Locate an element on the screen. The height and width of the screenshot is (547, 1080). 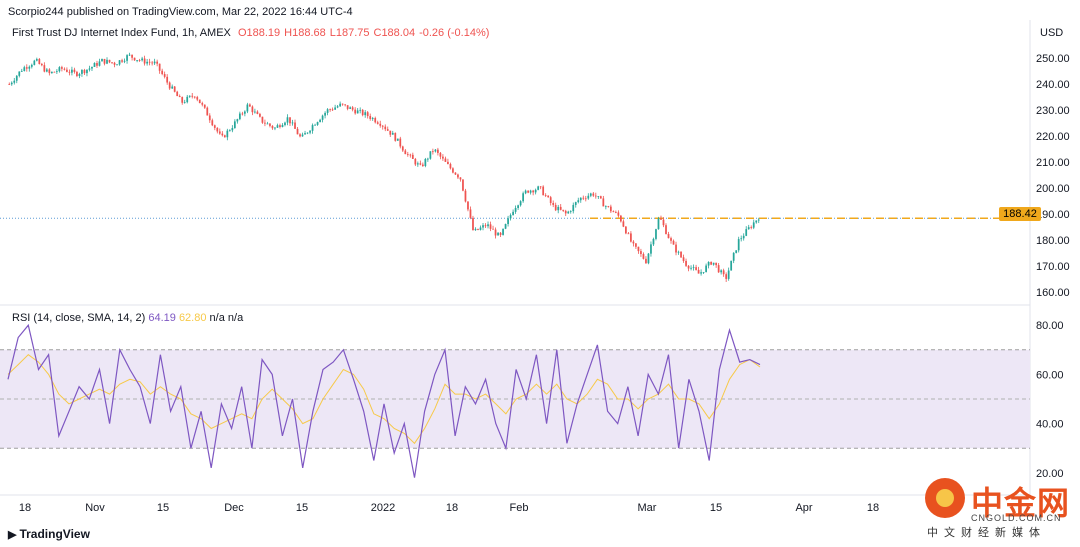
time-tick-label: Feb is located at coordinates (519, 508).